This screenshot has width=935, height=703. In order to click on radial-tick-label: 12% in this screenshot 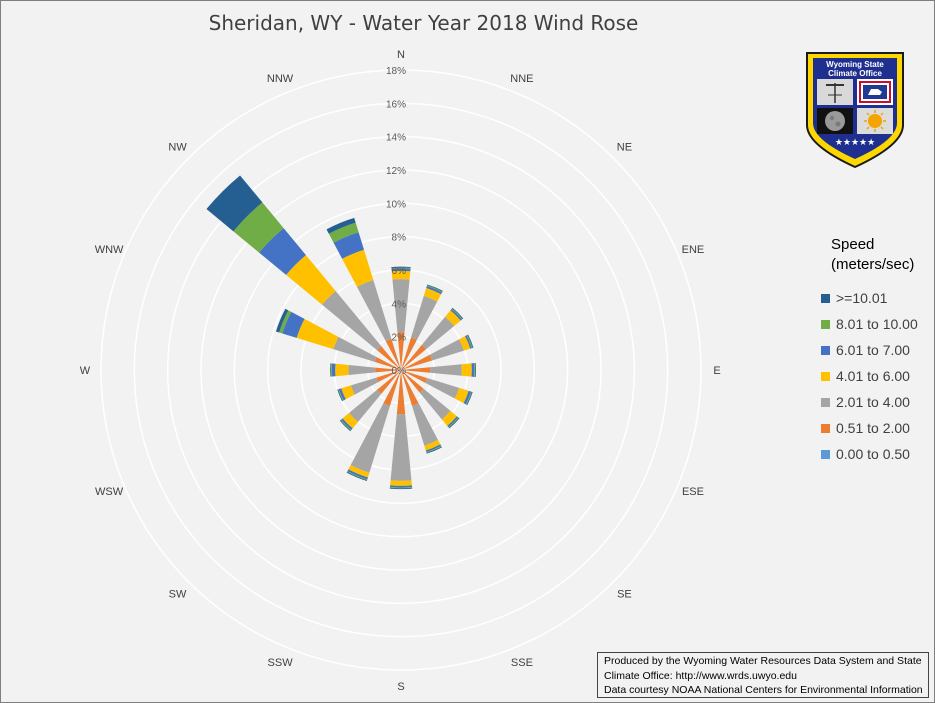, I will do `click(396, 171)`.